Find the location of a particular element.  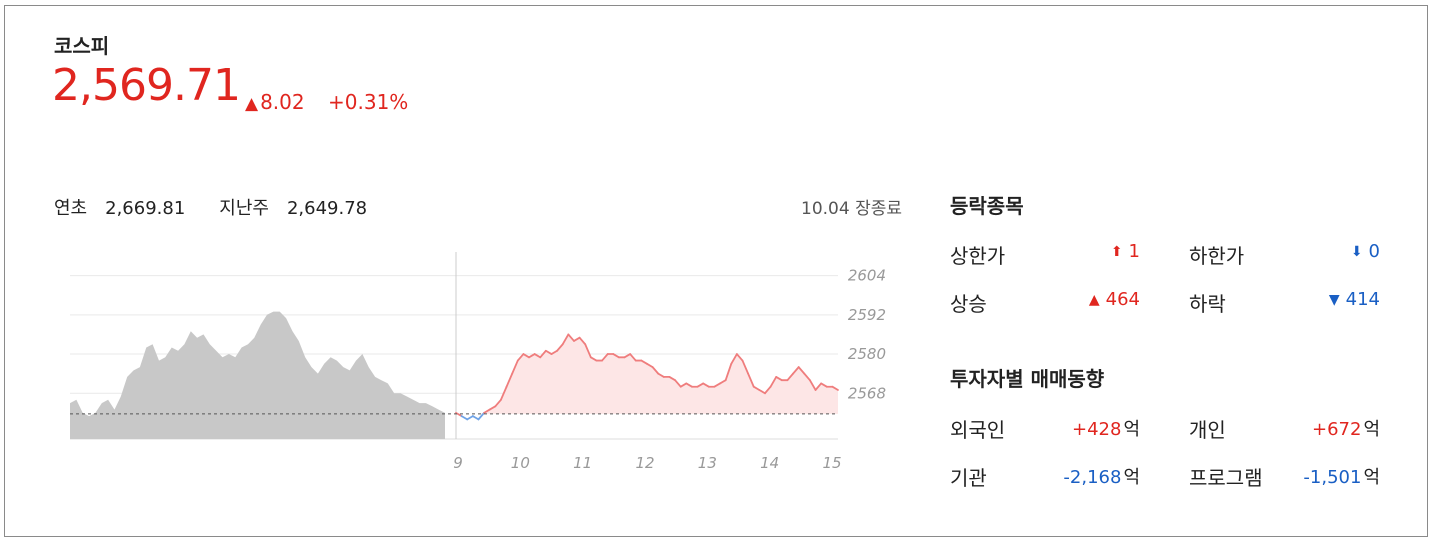

x-tick-label: 15 is located at coordinates (831, 463).